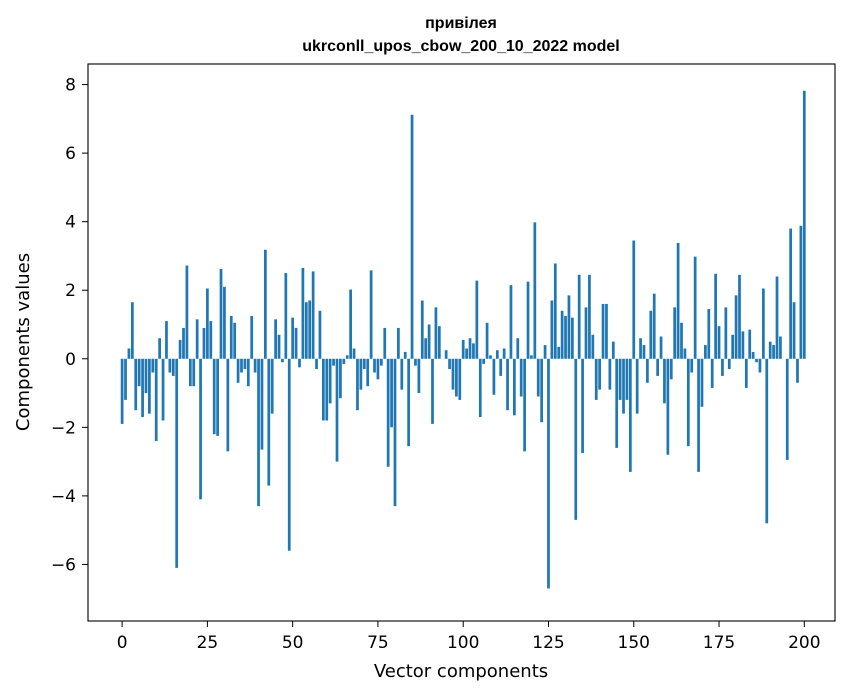  Describe the element at coordinates (293, 643) in the screenshot. I see `x-tick-label: 50` at that location.